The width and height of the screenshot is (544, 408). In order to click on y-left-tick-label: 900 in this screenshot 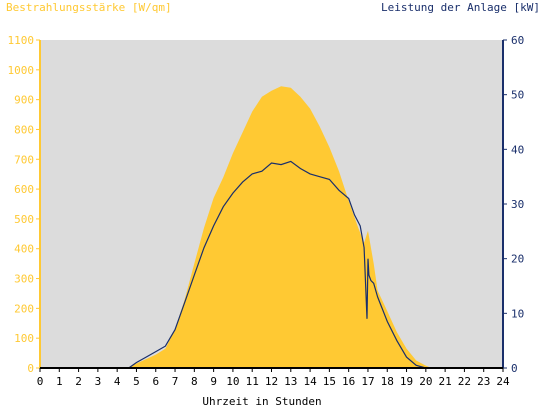, I will do `click(24, 100)`.